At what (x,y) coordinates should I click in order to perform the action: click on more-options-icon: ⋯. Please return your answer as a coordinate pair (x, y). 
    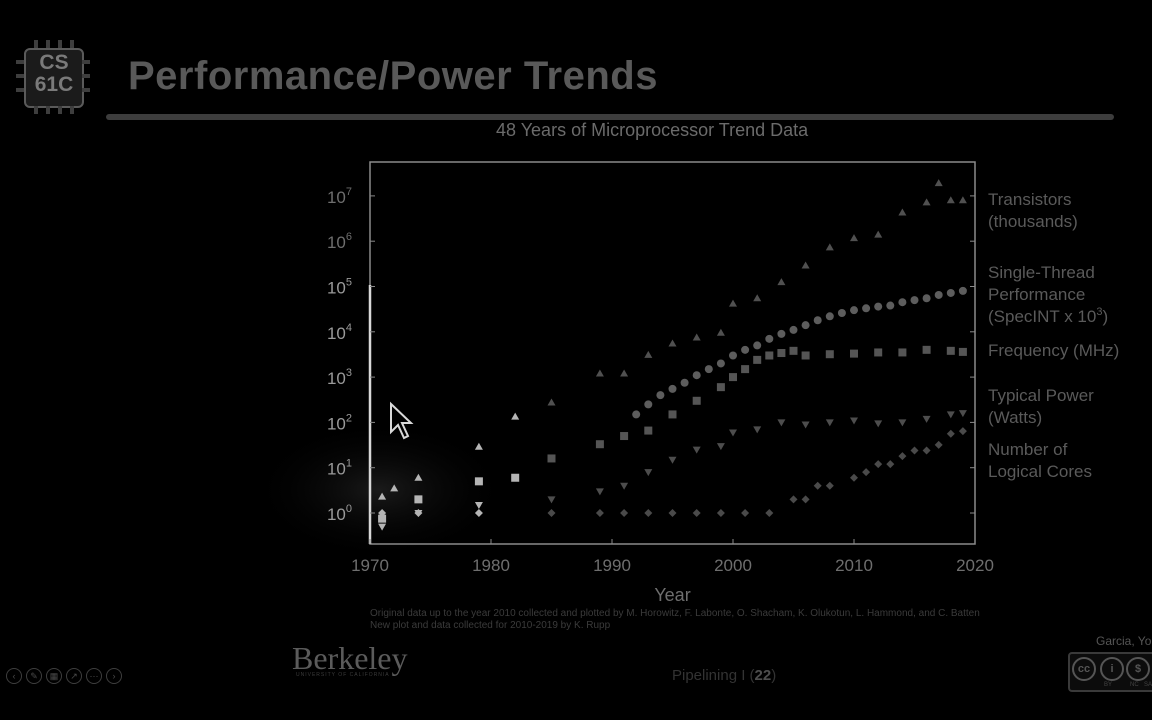
    Looking at the image, I should click on (94, 676).